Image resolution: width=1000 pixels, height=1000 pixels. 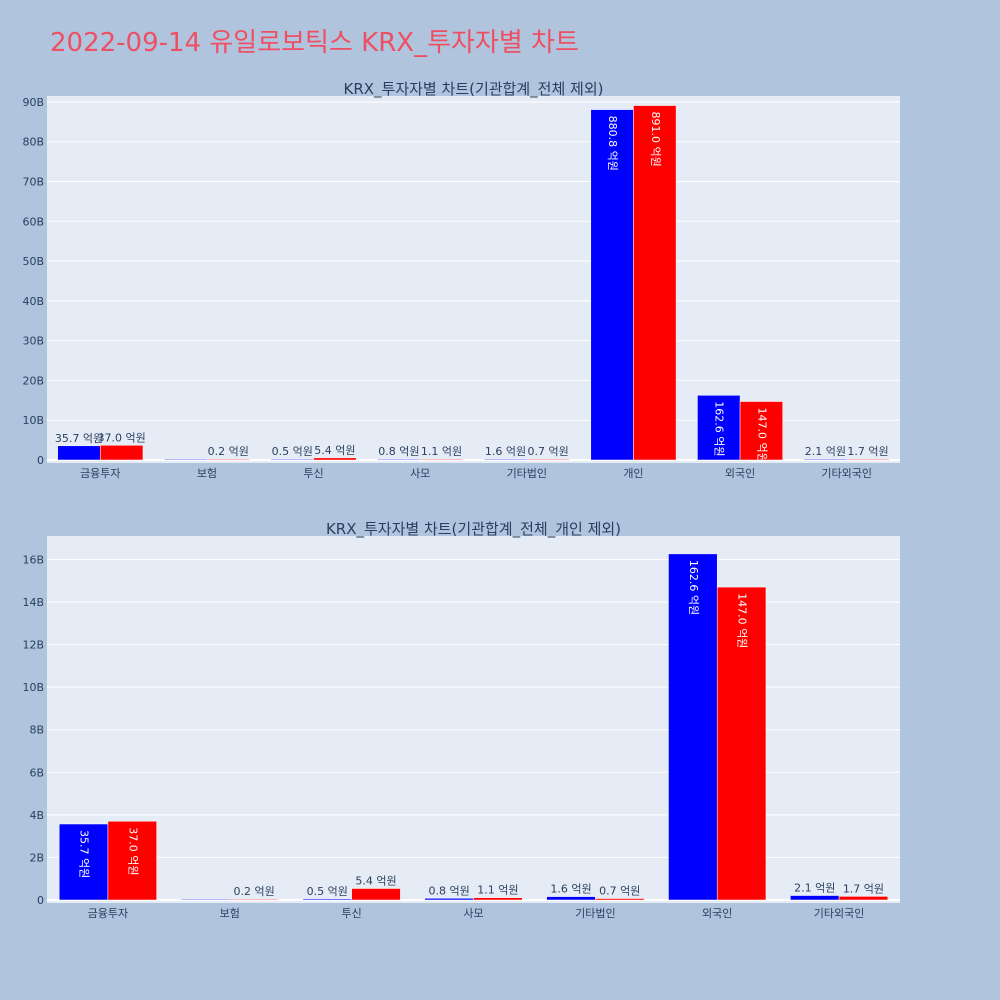 I want to click on y-tick-label: 2B, so click(x=36, y=857).